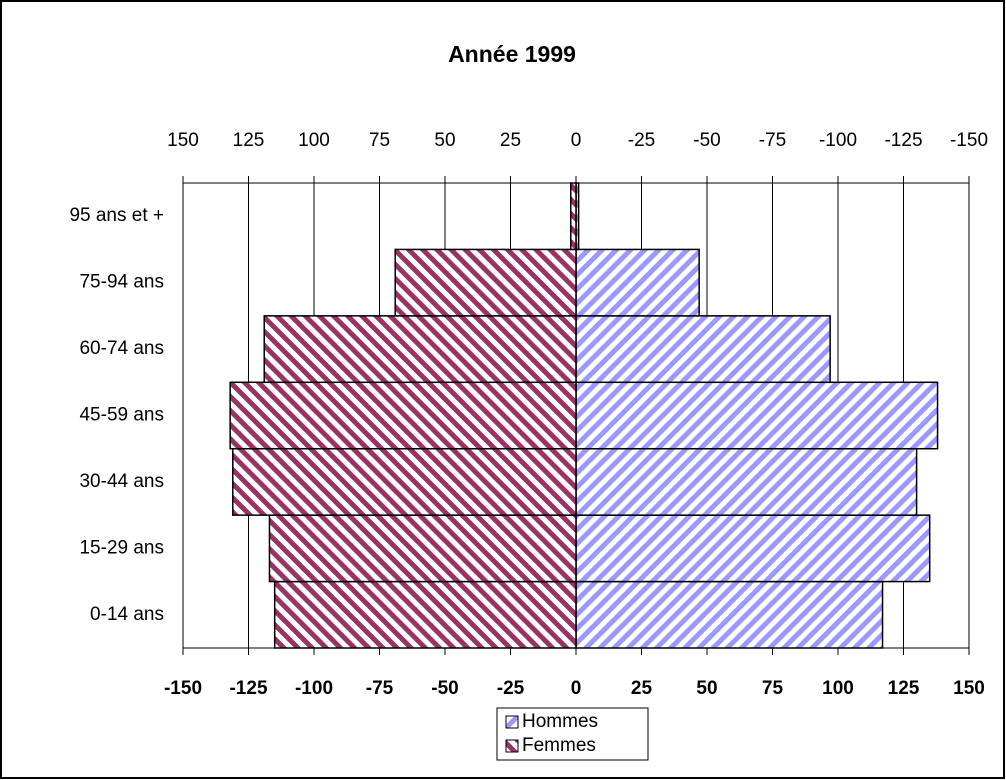 The height and width of the screenshot is (780, 1006). What do you see at coordinates (116, 215) in the screenshot?
I see `y-tick-label: 95 ans et +` at bounding box center [116, 215].